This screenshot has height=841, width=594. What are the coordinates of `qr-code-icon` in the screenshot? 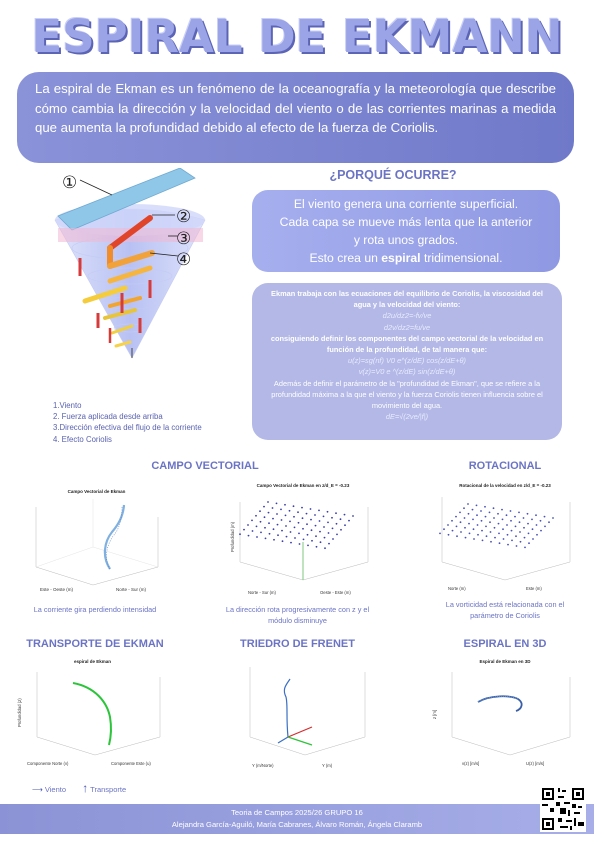 It's located at (563, 809).